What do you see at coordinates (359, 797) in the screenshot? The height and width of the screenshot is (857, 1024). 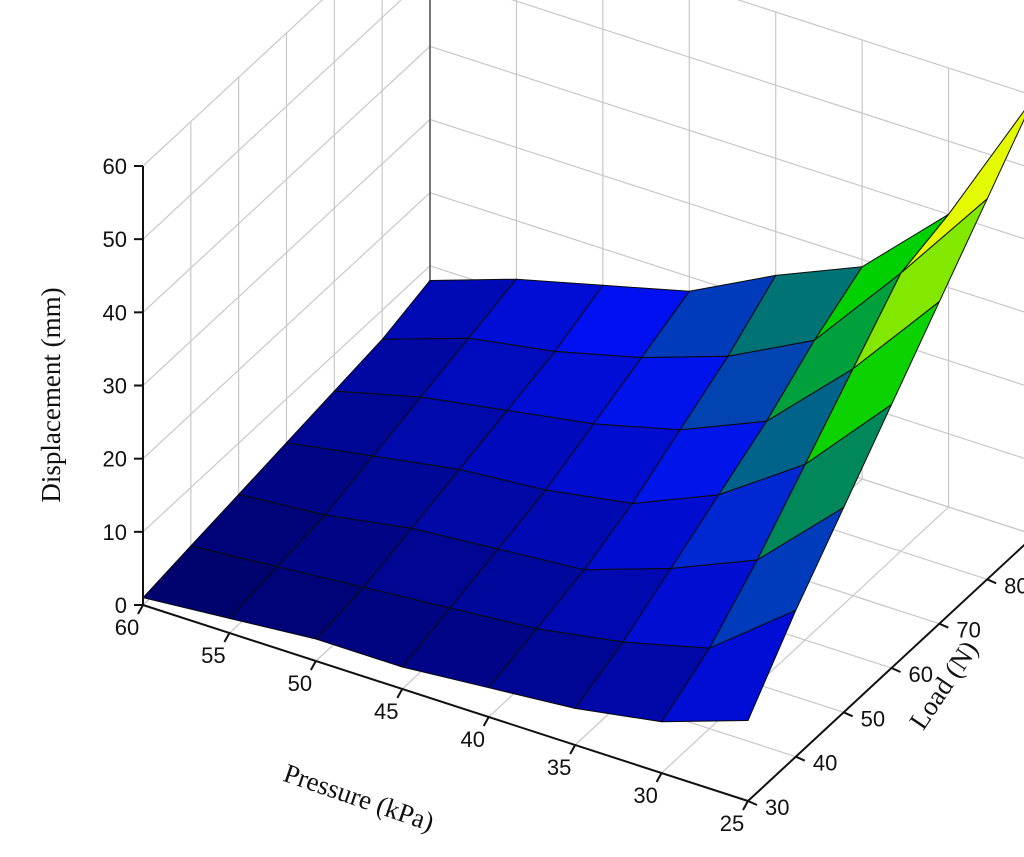 I see `x-axis-title: Pressure (kPa)` at bounding box center [359, 797].